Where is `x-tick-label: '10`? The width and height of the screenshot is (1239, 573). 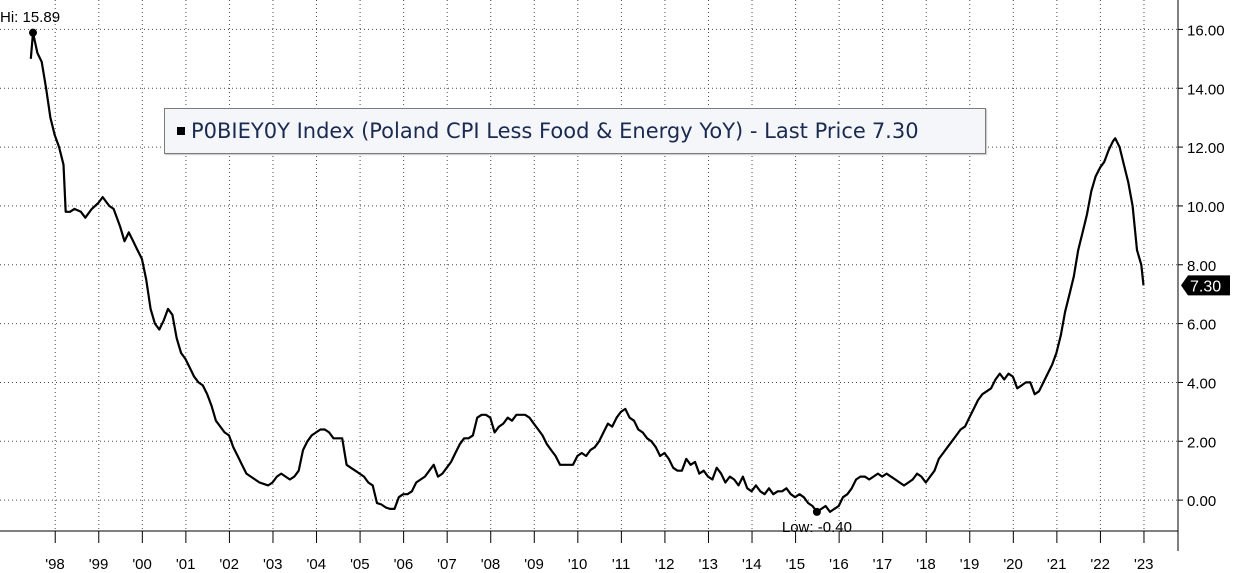 x-tick-label: '10 is located at coordinates (578, 564).